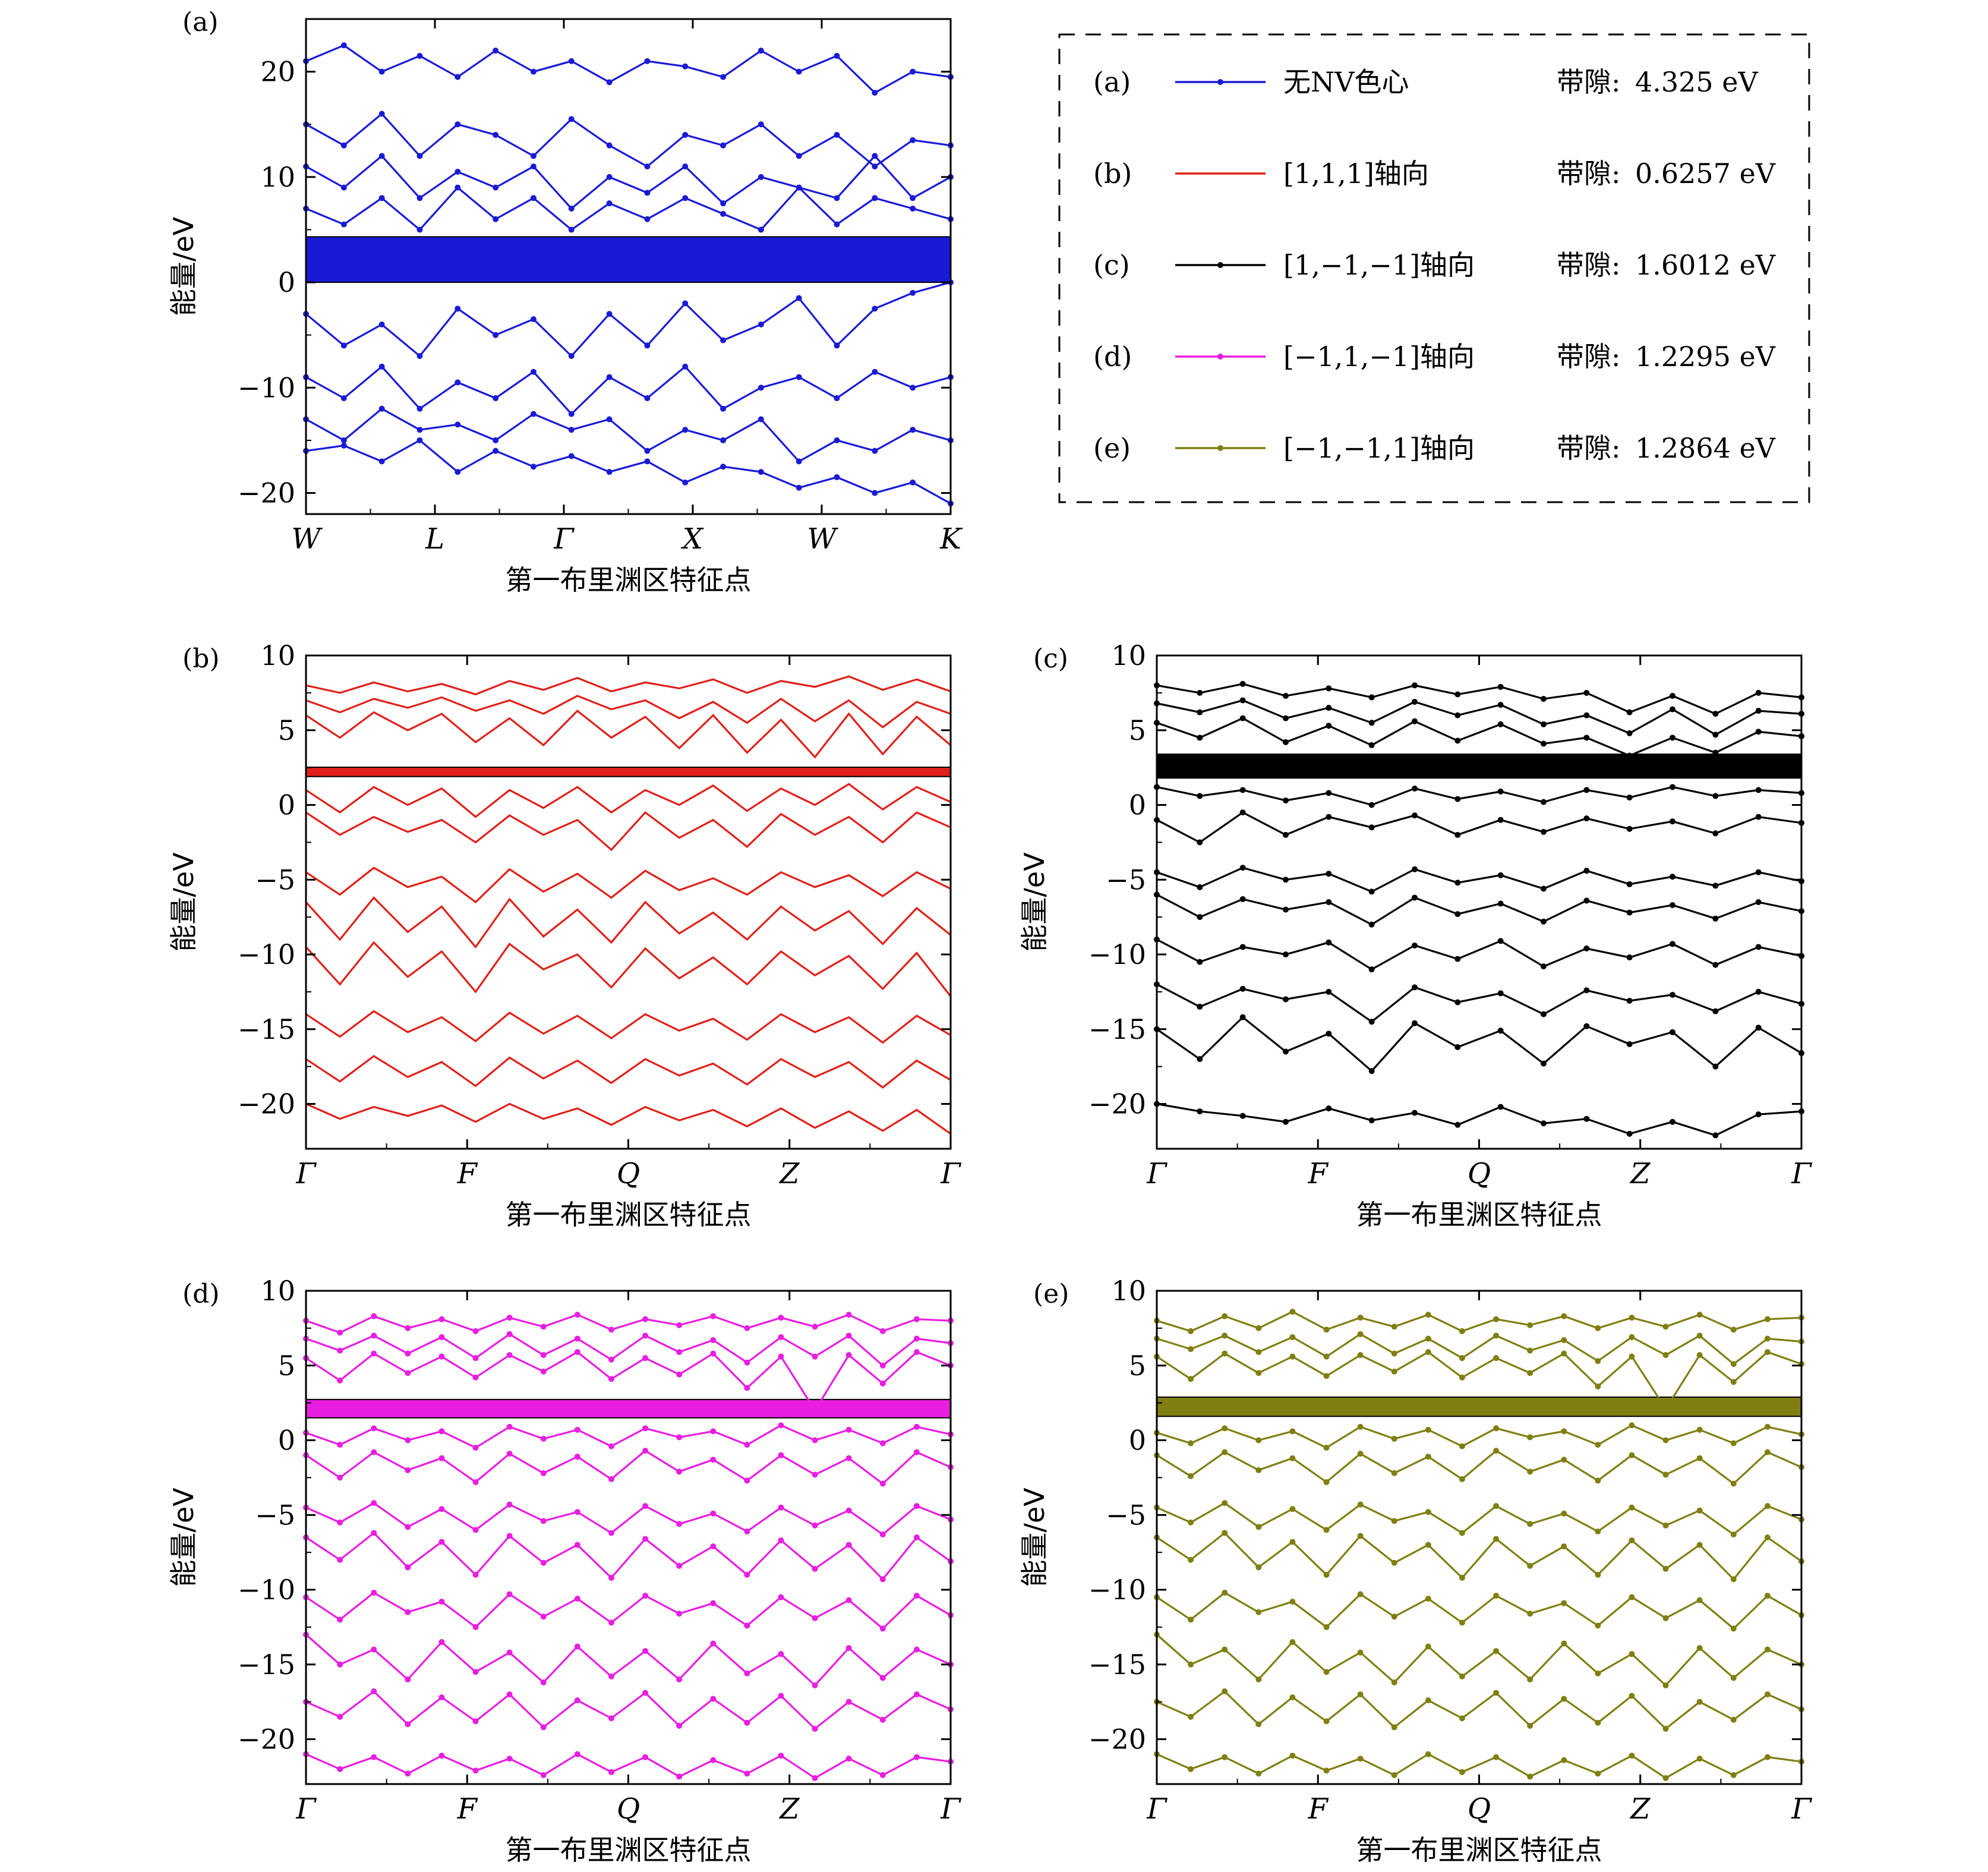 This screenshot has height=1872, width=1988. What do you see at coordinates (628, 1661) in the screenshot?
I see `band-line-d-v6` at bounding box center [628, 1661].